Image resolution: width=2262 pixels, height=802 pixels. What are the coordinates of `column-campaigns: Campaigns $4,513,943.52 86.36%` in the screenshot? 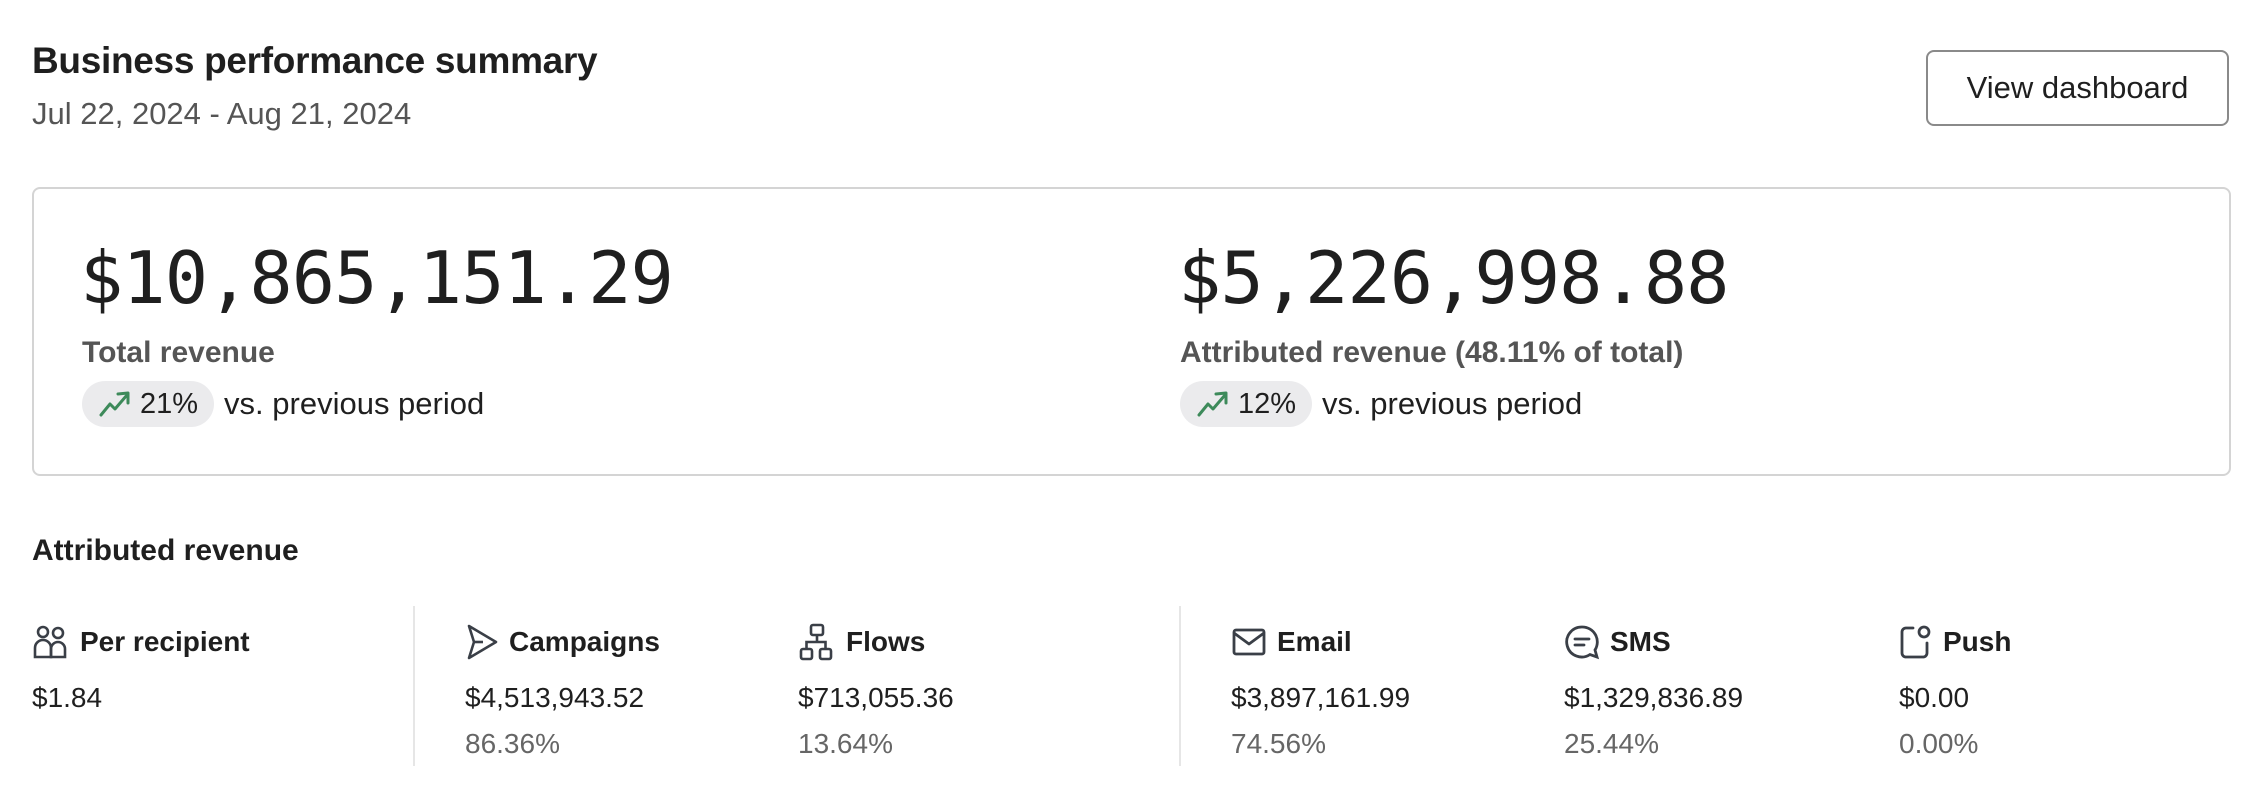 It's located at (562, 692).